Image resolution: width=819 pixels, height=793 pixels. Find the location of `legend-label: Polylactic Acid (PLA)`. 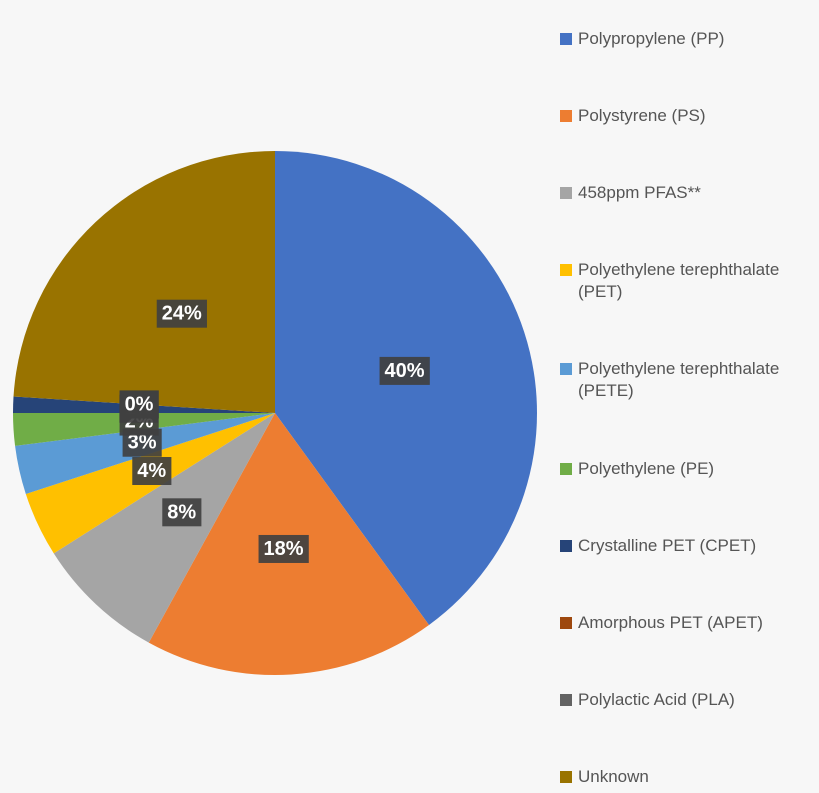

legend-label: Polylactic Acid (PLA) is located at coordinates (656, 699).